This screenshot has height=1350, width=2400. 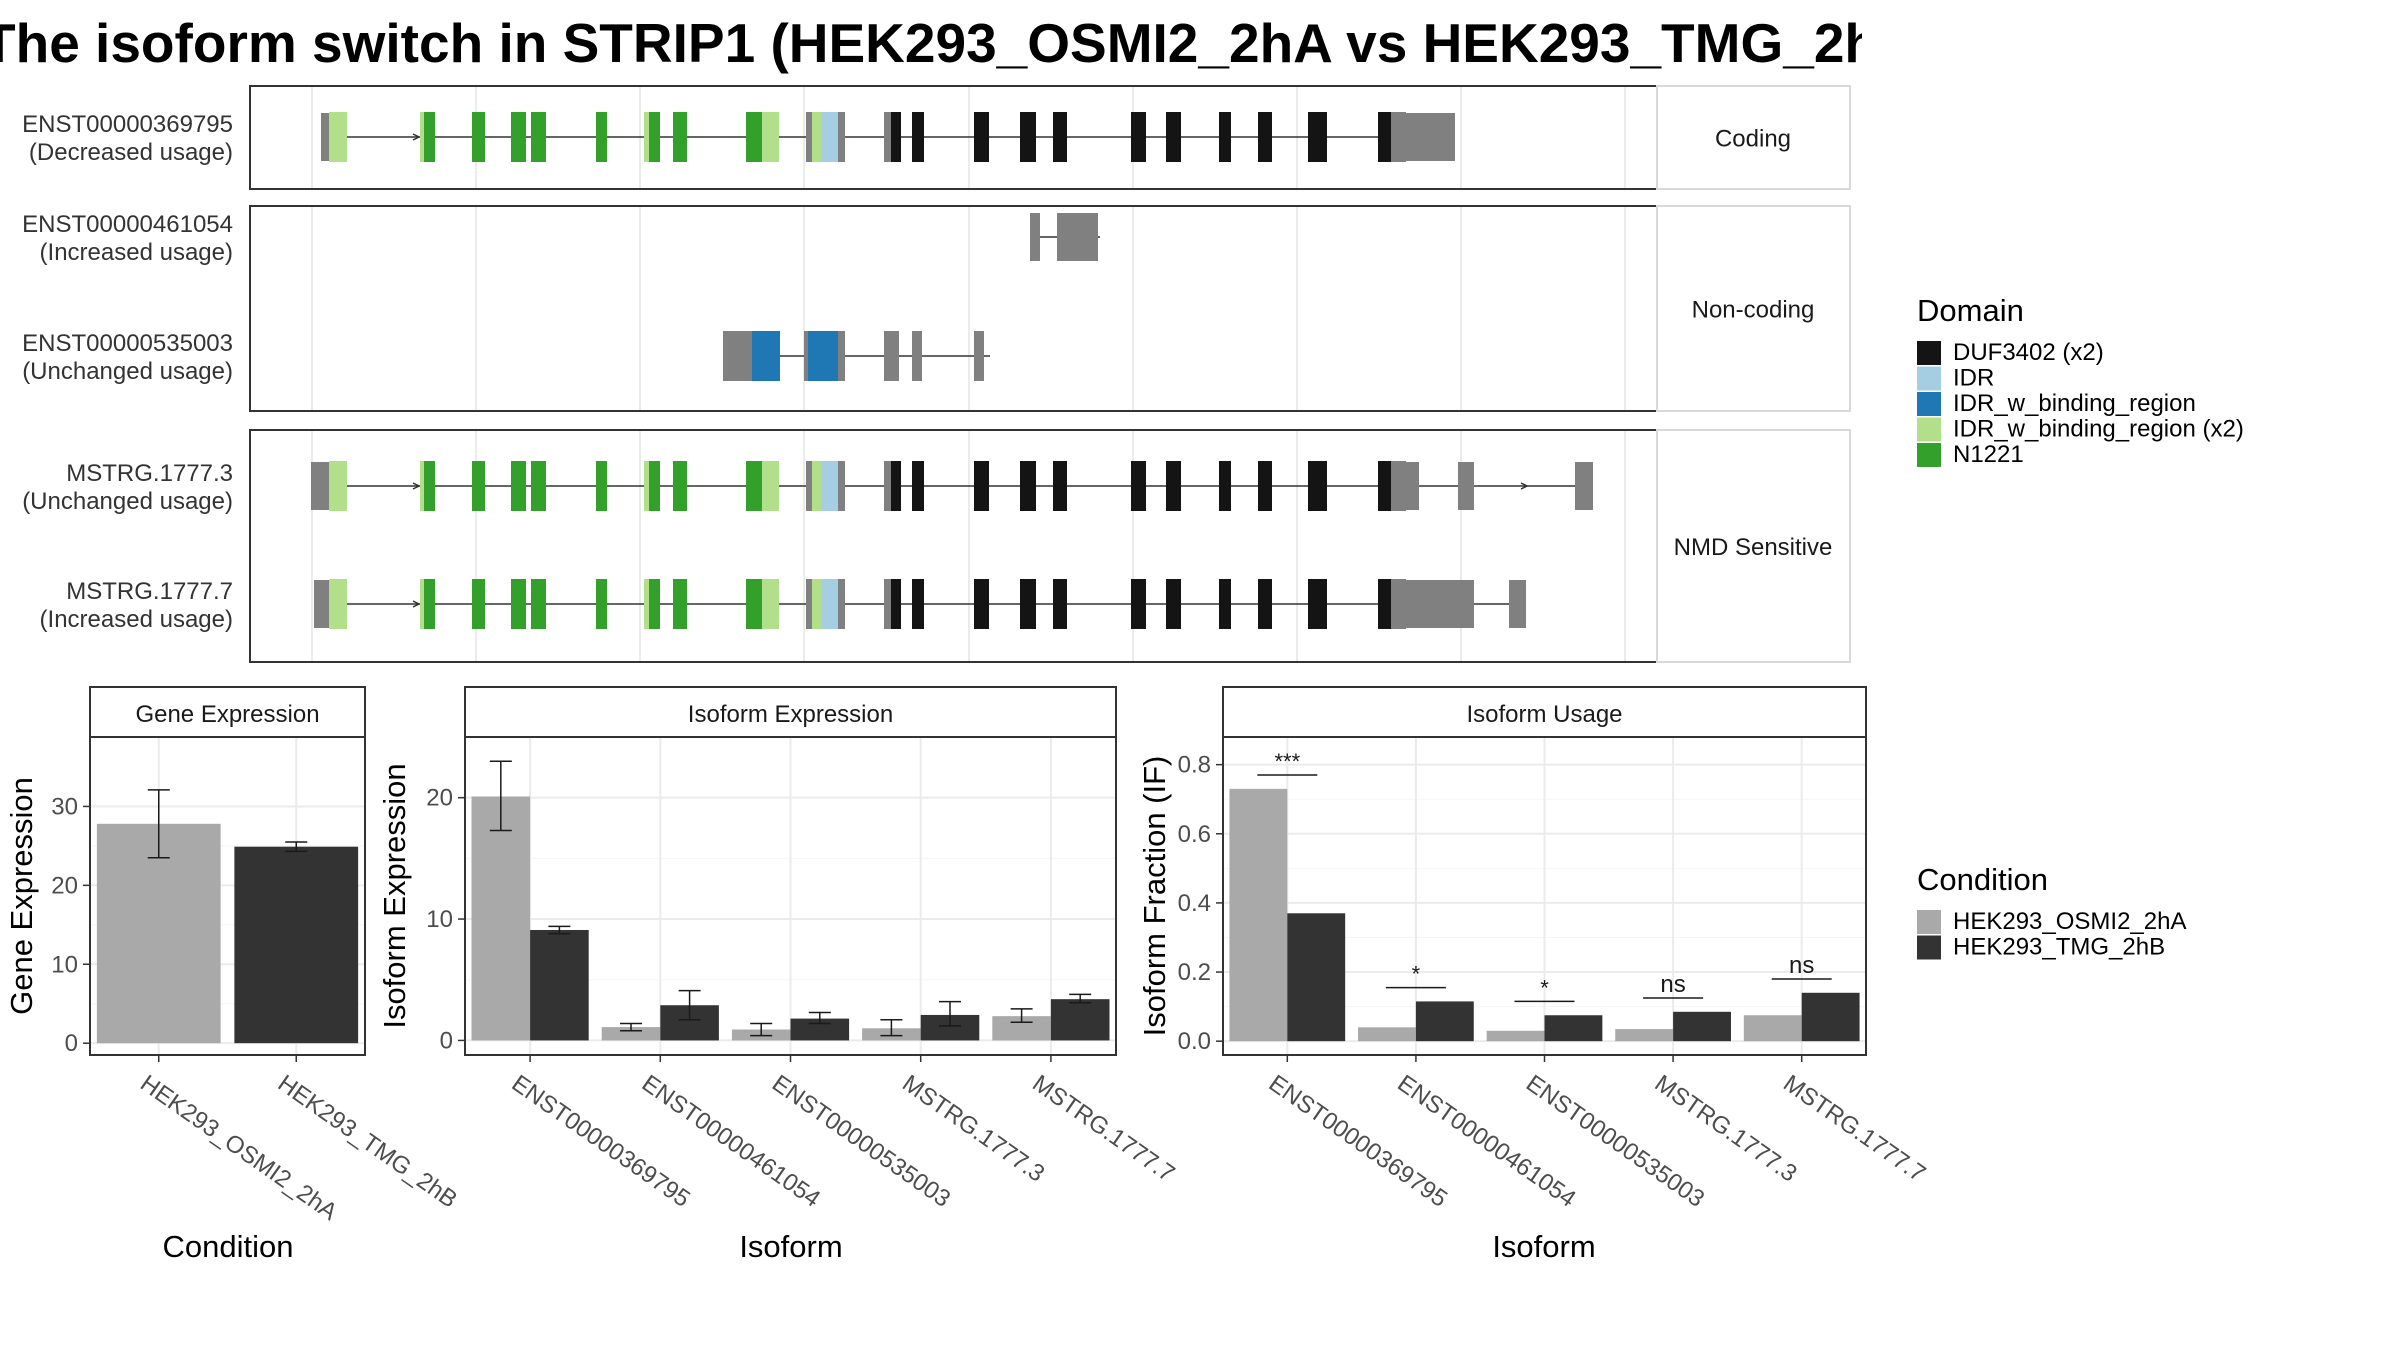 What do you see at coordinates (1988, 454) in the screenshot?
I see `legend-label: N1221` at bounding box center [1988, 454].